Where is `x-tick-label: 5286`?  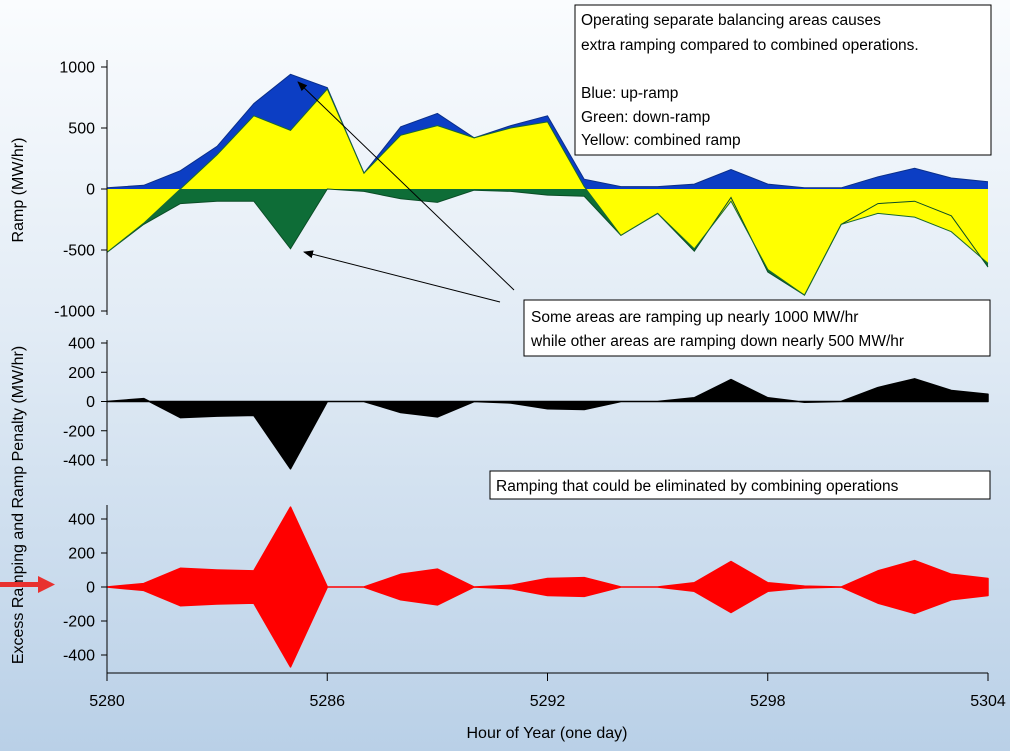
x-tick-label: 5286 is located at coordinates (327, 701).